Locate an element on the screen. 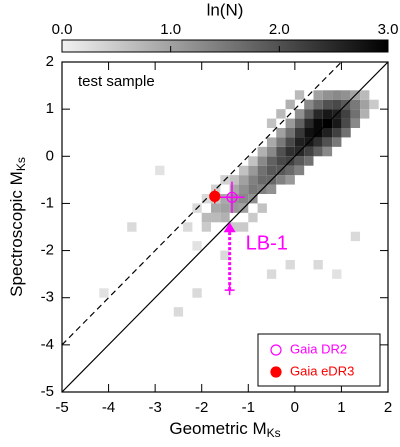 This screenshot has height=447, width=400. x-label-sub: Ks is located at coordinates (274, 433).